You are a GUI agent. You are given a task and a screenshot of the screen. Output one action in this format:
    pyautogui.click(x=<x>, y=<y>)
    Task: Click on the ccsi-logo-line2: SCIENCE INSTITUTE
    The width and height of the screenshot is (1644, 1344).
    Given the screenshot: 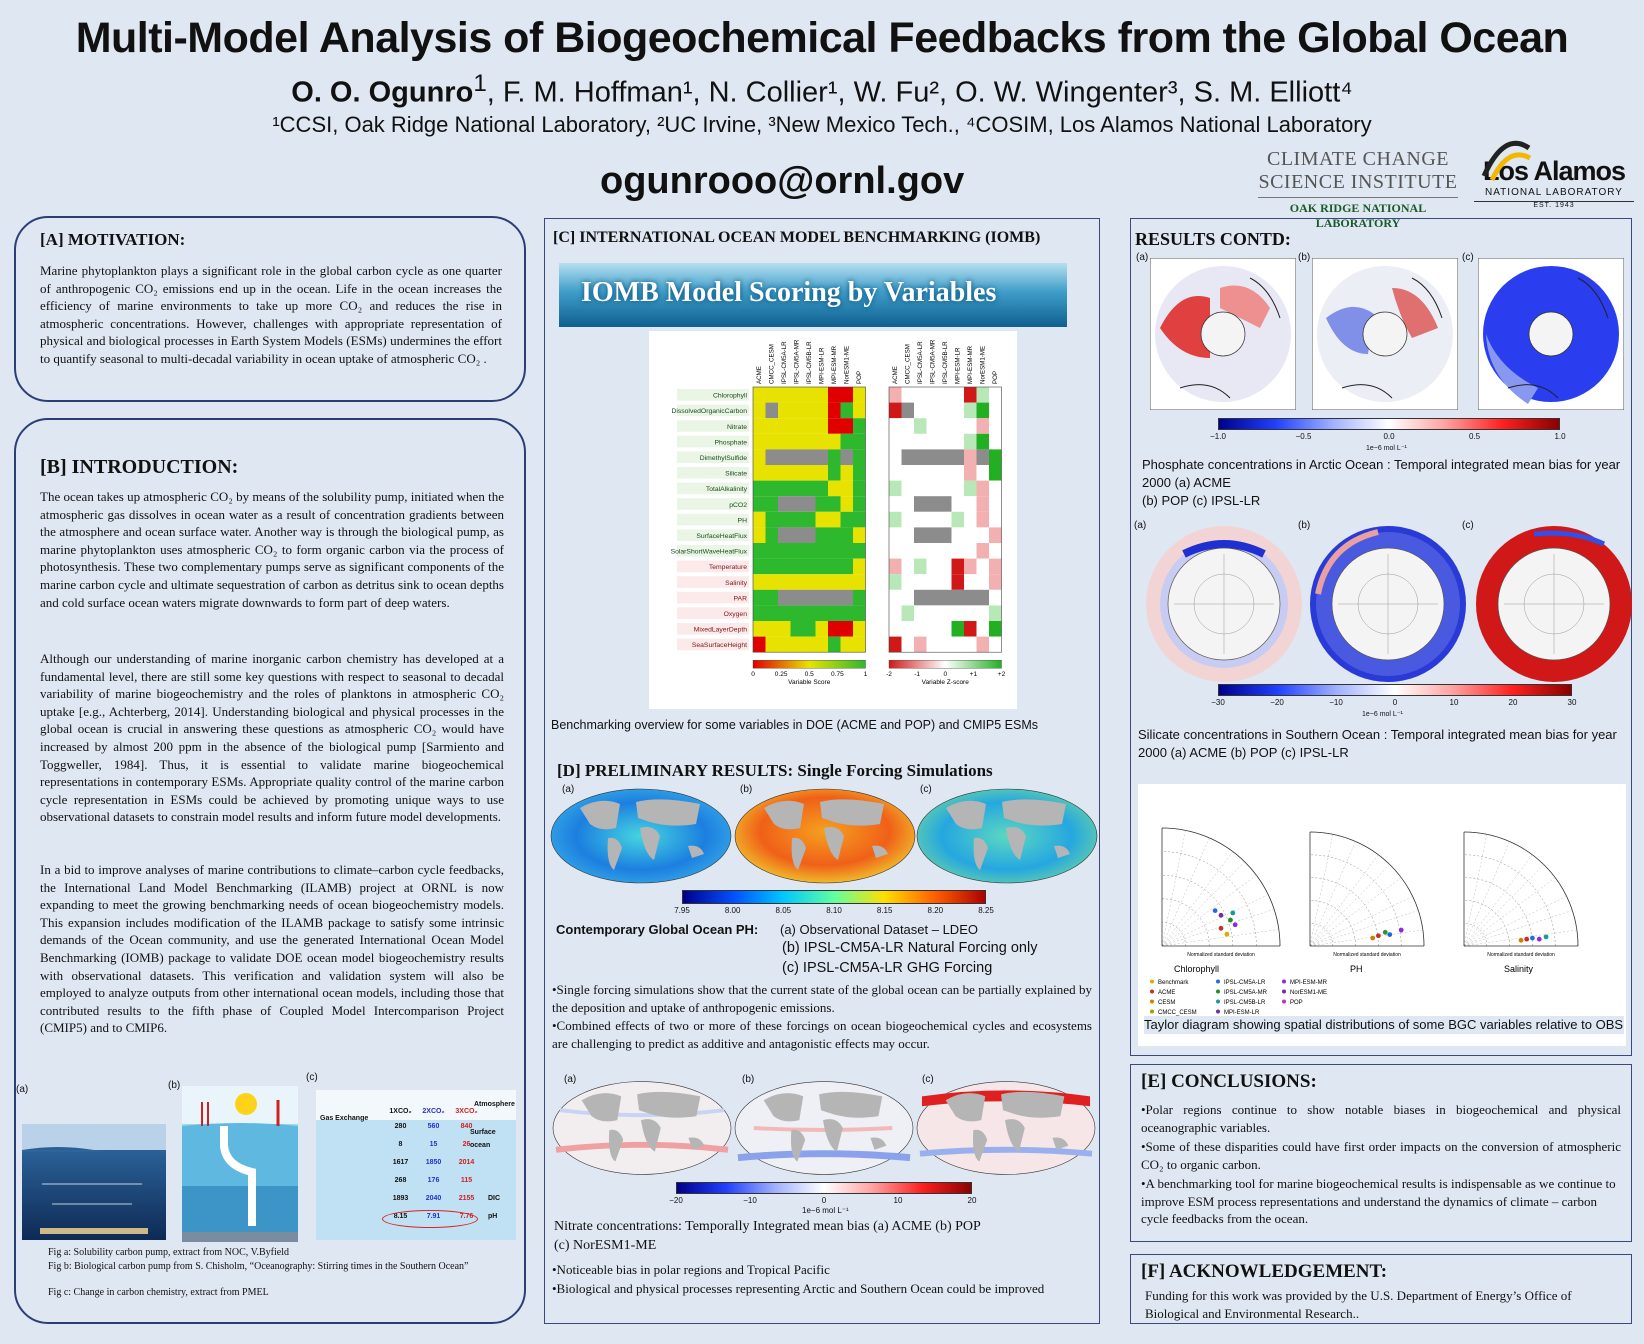 What is the action you would take?
    pyautogui.click(x=1358, y=184)
    